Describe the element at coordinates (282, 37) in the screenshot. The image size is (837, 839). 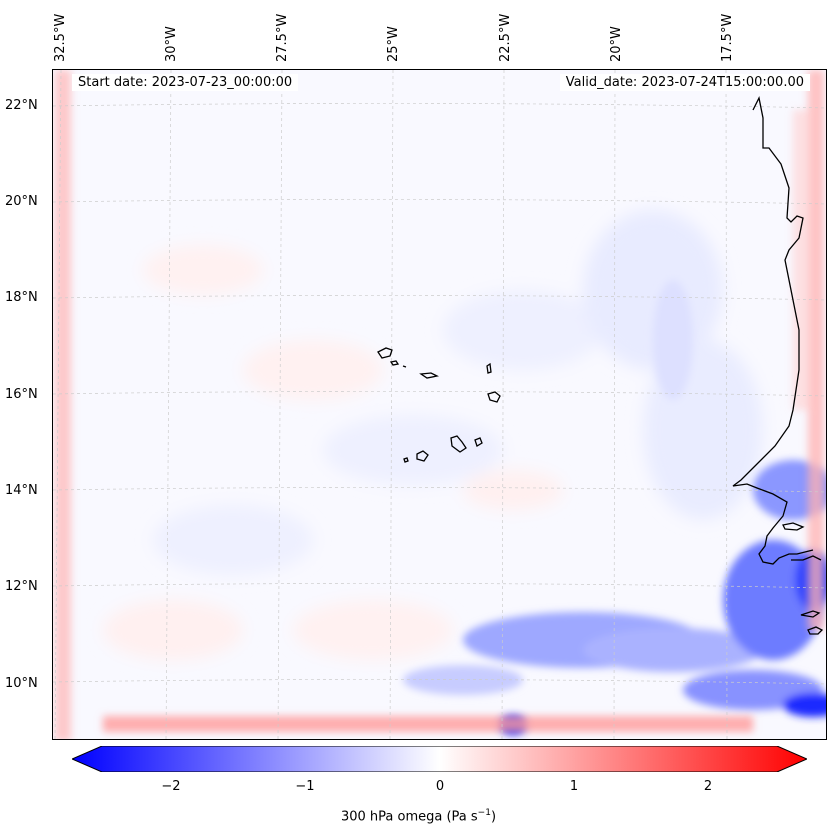
I see `lon-label-27-5w: 27.5°W` at that location.